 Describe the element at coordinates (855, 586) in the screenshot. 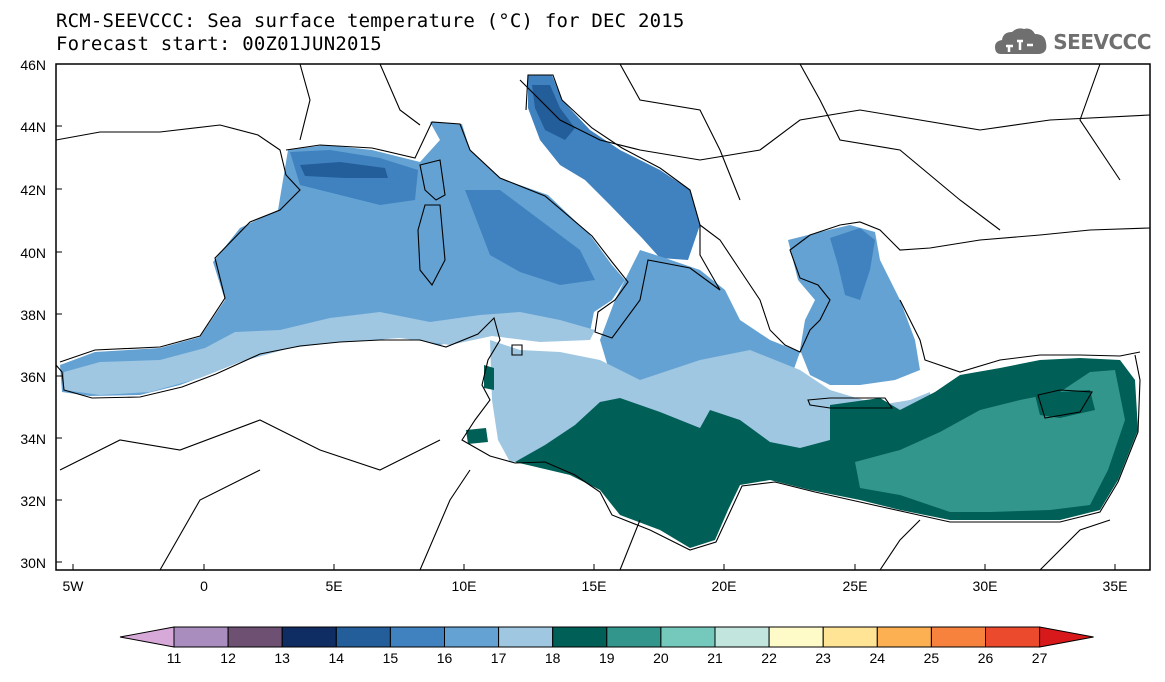

I see `lon-label: 25E` at that location.